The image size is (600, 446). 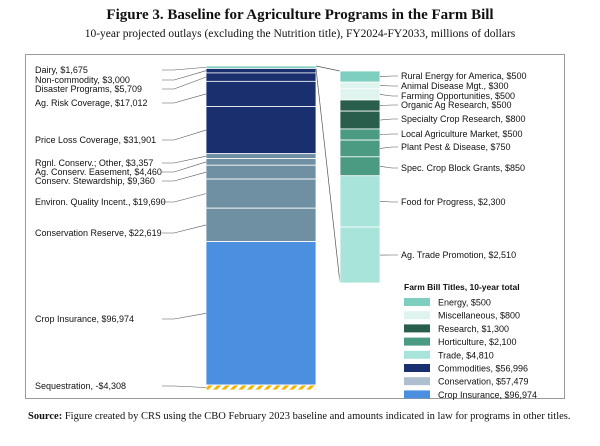 I want to click on bar-data-label: Local Agriculture Market, $500, so click(x=462, y=134).